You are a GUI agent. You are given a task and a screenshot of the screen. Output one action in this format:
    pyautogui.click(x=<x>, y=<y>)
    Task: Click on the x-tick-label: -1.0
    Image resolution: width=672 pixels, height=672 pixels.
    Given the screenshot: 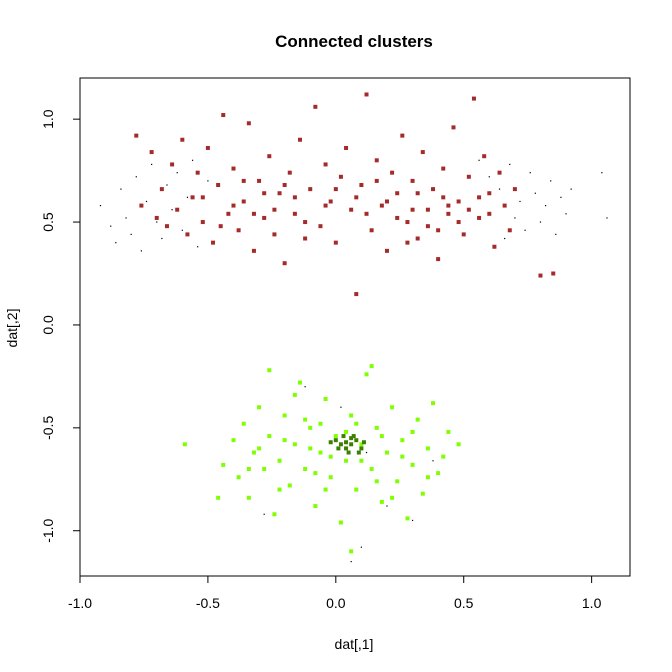 What is the action you would take?
    pyautogui.click(x=80, y=603)
    